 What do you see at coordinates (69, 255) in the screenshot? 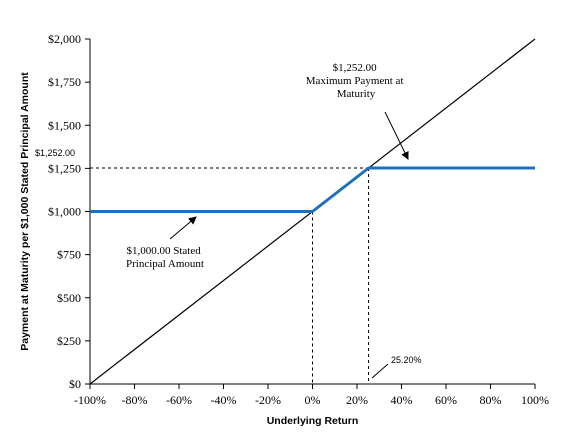
I see `y-tick-label: $750` at bounding box center [69, 255].